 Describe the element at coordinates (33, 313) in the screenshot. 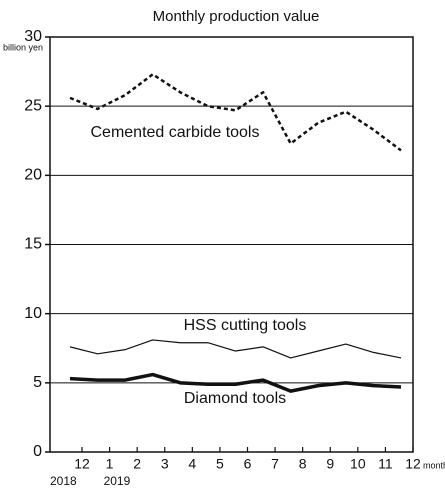

I see `y-tick-label: 10` at that location.